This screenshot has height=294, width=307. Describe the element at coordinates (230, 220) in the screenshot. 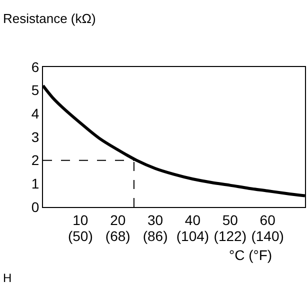

I see `x-tick-label: 50` at that location.